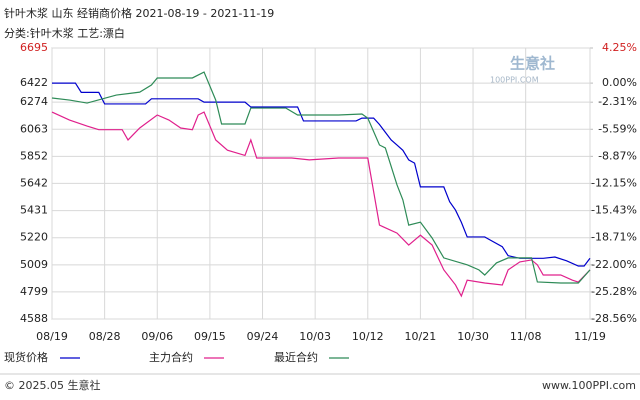 The height and width of the screenshot is (400, 640). I want to click on y2-tick-label: -22.00%, so click(614, 264).